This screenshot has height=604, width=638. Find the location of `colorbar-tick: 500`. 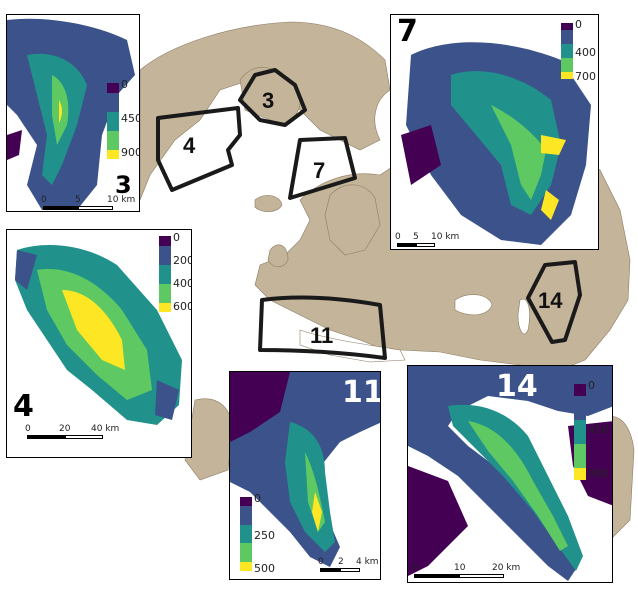

colorbar-tick: 500 is located at coordinates (264, 568).